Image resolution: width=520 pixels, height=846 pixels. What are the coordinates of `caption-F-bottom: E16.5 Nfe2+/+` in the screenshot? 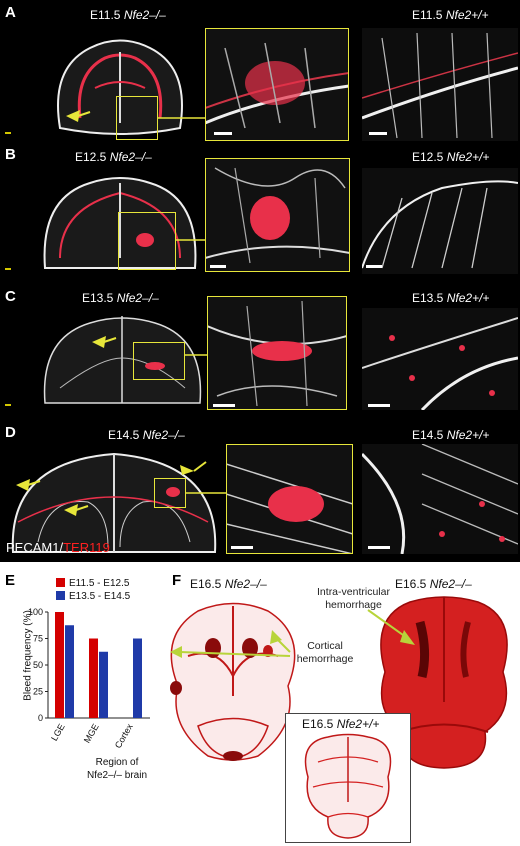 It's located at (341, 724).